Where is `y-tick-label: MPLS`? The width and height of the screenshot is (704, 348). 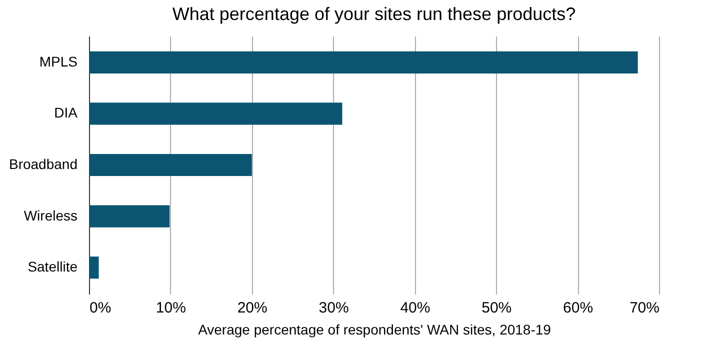
y-tick-label: MPLS is located at coordinates (58, 61).